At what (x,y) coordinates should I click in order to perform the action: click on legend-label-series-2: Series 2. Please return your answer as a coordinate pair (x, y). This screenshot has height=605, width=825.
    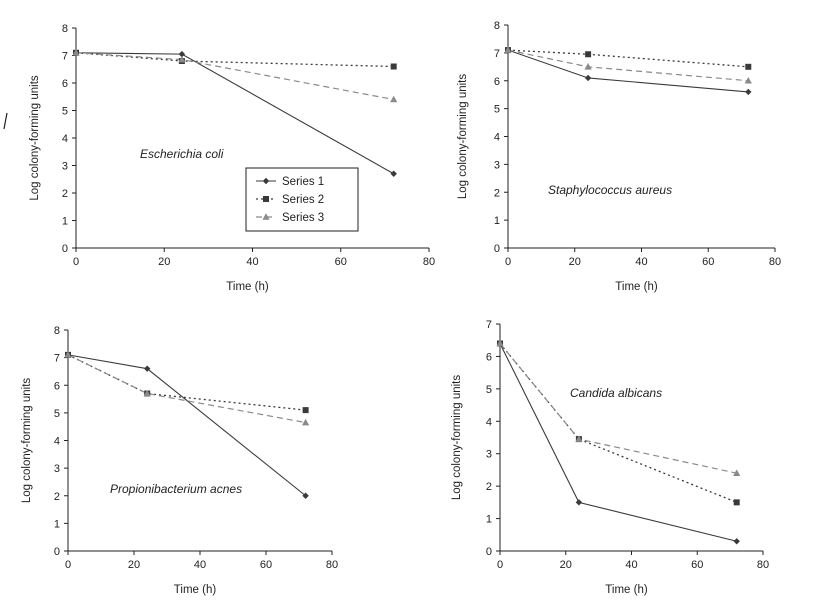
    Looking at the image, I should click on (303, 200).